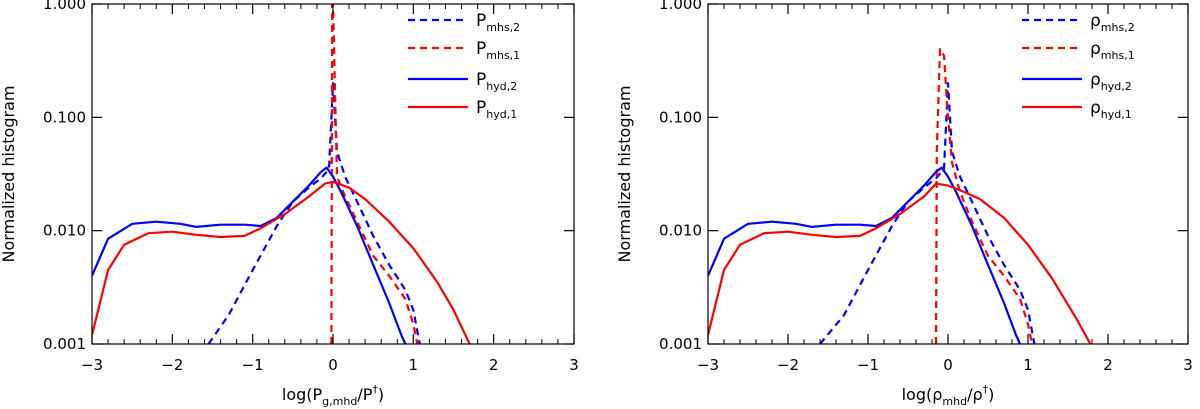 This screenshot has height=409, width=1200. What do you see at coordinates (948, 395) in the screenshot?
I see `x-axis-label: log(ρmhd/ρ†)` at bounding box center [948, 395].